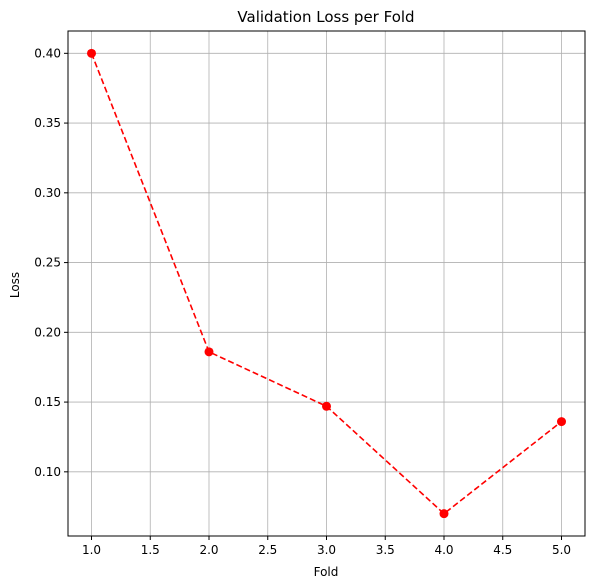 Image resolution: width=594 pixels, height=588 pixels. Describe the element at coordinates (385, 550) in the screenshot. I see `x-tick-label: 3.5` at that location.